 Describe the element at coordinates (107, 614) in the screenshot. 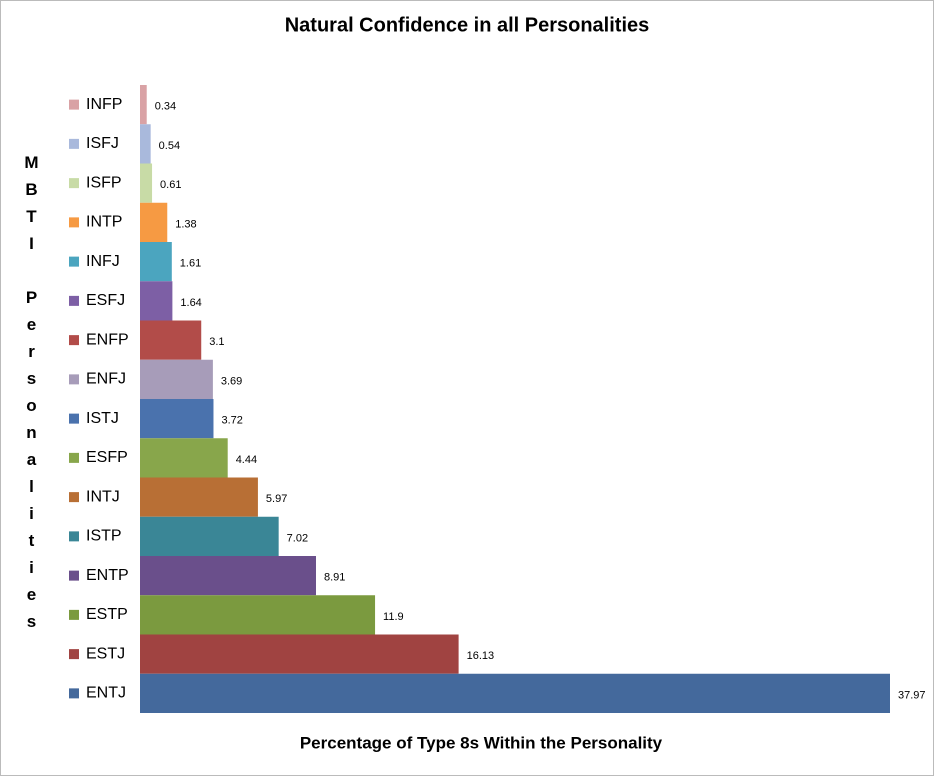

I see `category-label: ESTP` at that location.